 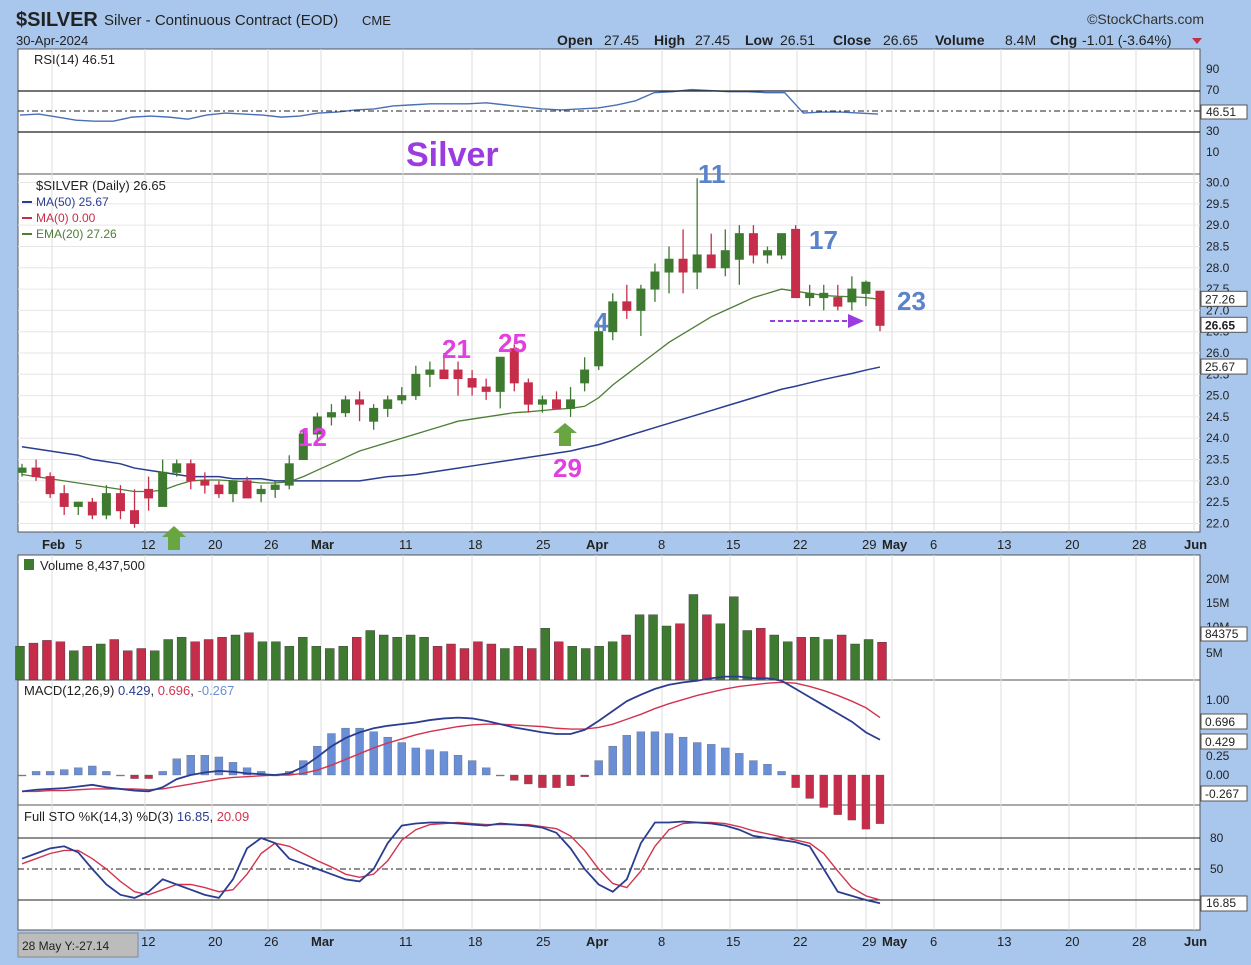 I want to click on annotation-11: 11, so click(x=712, y=174).